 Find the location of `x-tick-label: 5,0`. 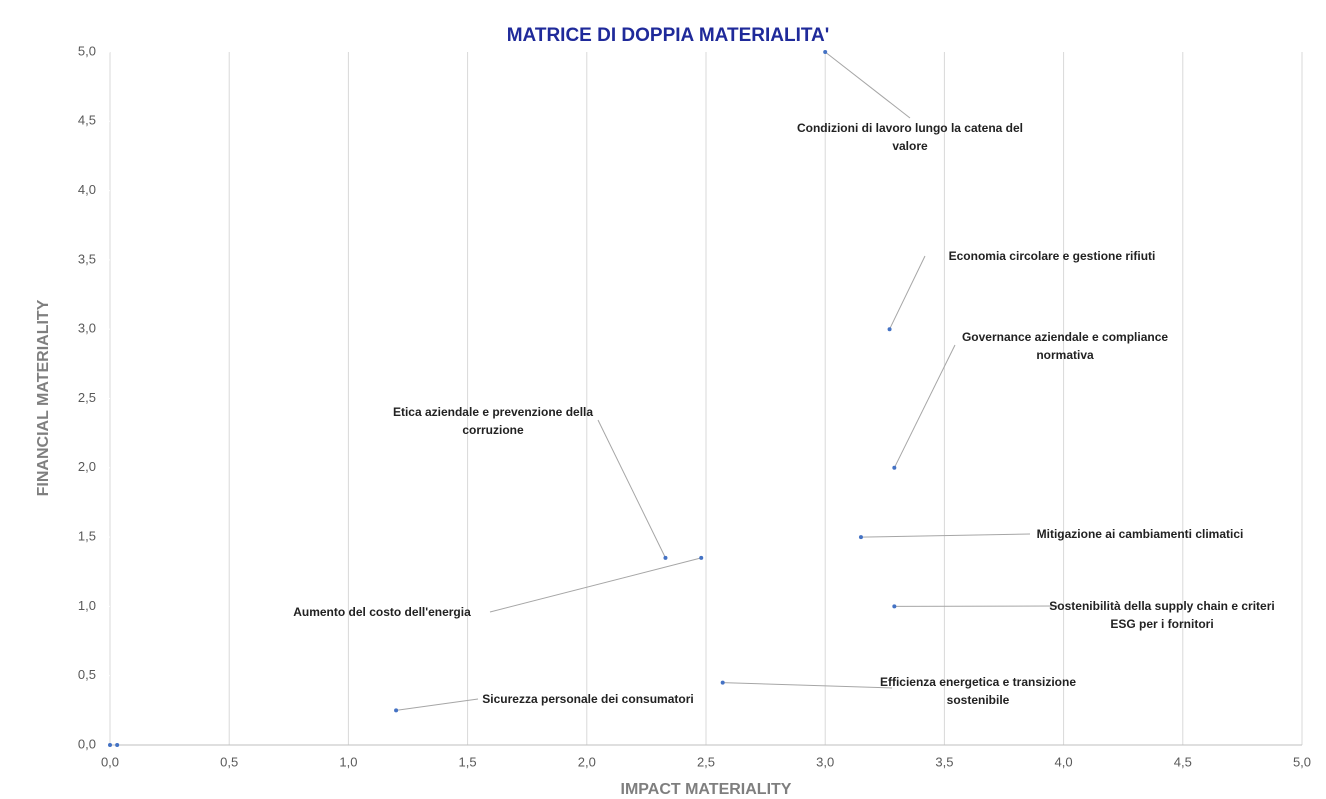

x-tick-label: 5,0 is located at coordinates (1302, 761).